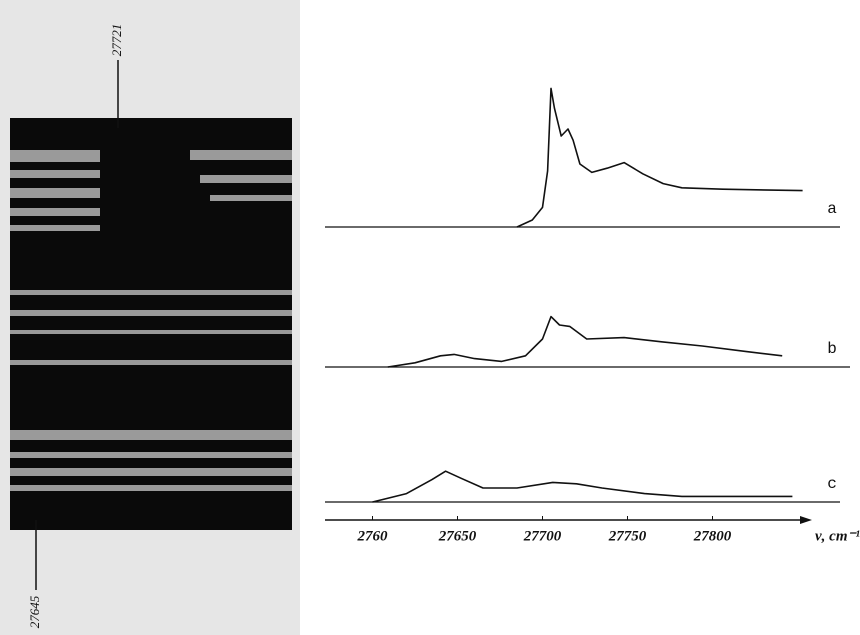  I want to click on x-tick-label: 27800, so click(712, 536).